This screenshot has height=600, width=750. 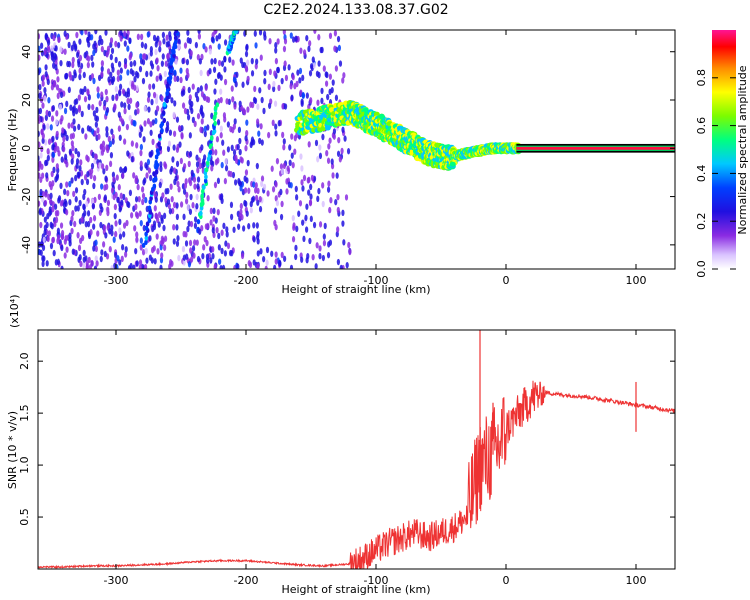 What do you see at coordinates (742, 149) in the screenshot?
I see `colorbar-label: Normalized spectral amplitude` at bounding box center [742, 149].